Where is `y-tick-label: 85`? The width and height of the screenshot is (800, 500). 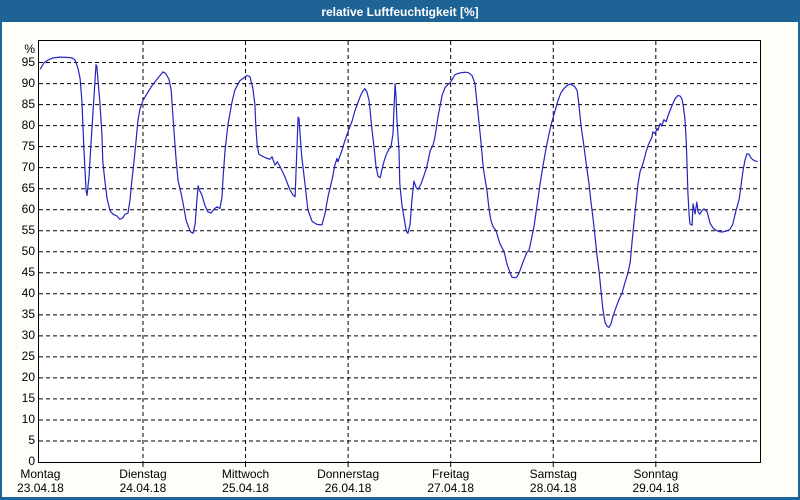 y-tick-label: 85 is located at coordinates (28, 103).